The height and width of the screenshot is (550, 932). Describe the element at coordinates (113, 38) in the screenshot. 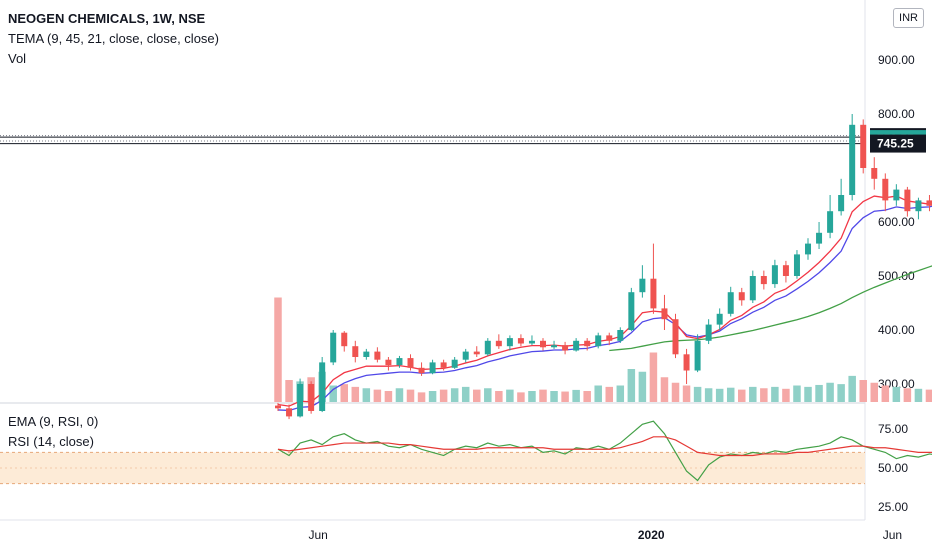

I see `tema-indicator-label: TEMA (9, 45, 21, close, close, close)` at that location.